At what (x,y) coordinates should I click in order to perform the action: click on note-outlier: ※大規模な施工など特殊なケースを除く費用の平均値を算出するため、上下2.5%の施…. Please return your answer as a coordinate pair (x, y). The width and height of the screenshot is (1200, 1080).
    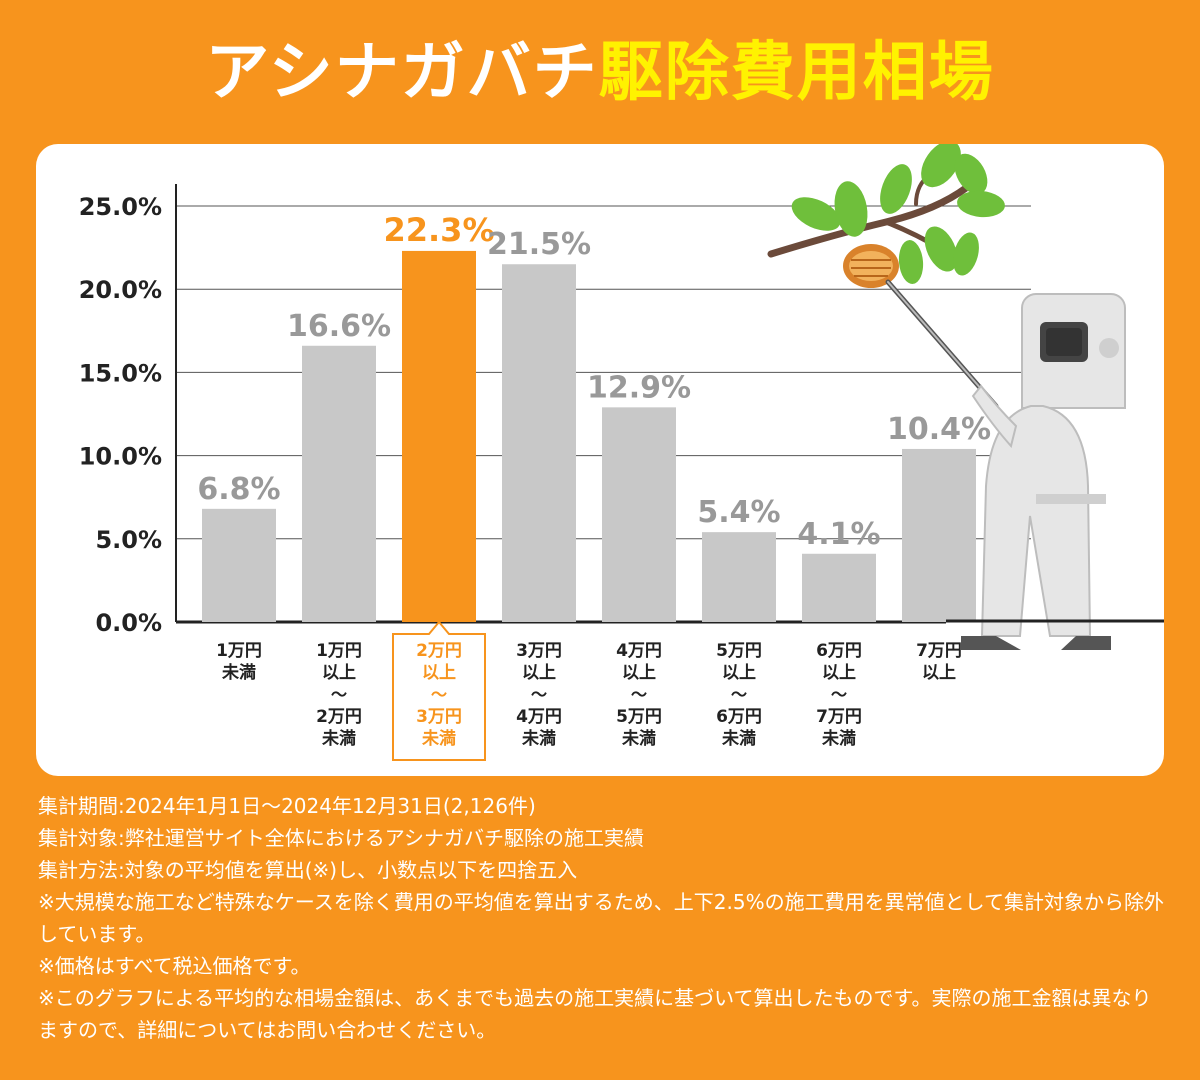
    Looking at the image, I should click on (601, 918).